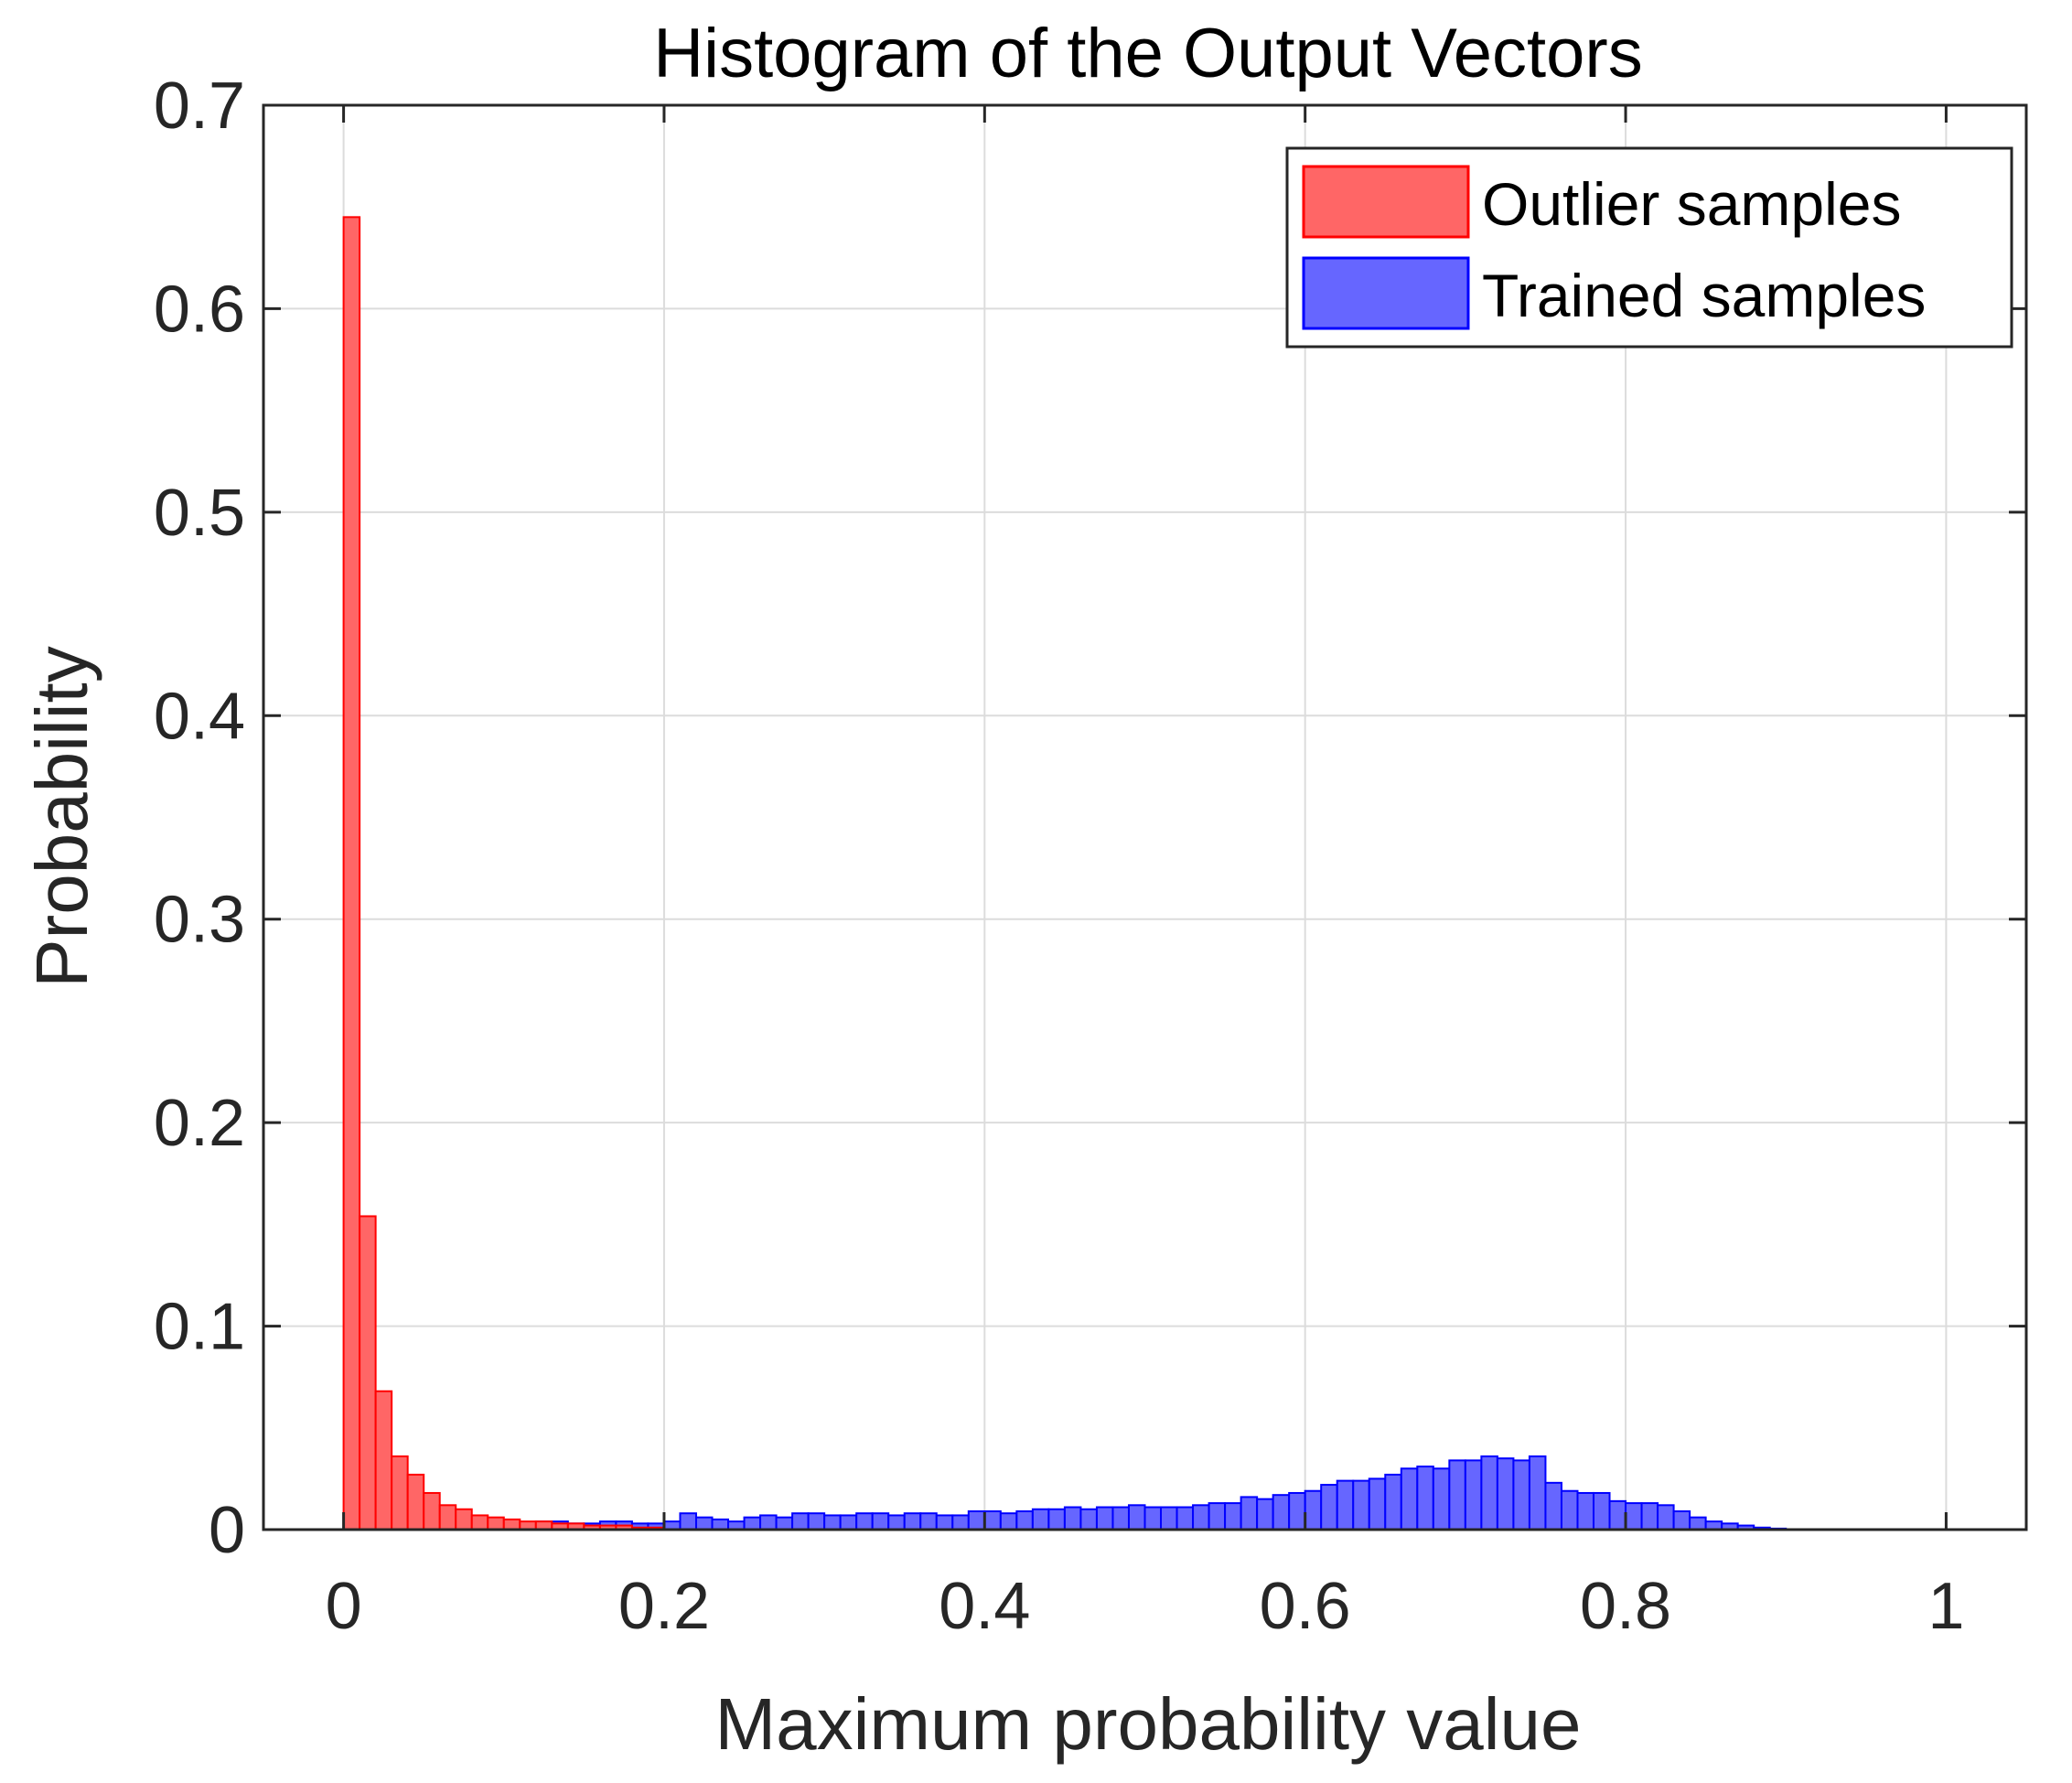  What do you see at coordinates (503, 873) in the screenshot?
I see `outlier-bars-group` at bounding box center [503, 873].